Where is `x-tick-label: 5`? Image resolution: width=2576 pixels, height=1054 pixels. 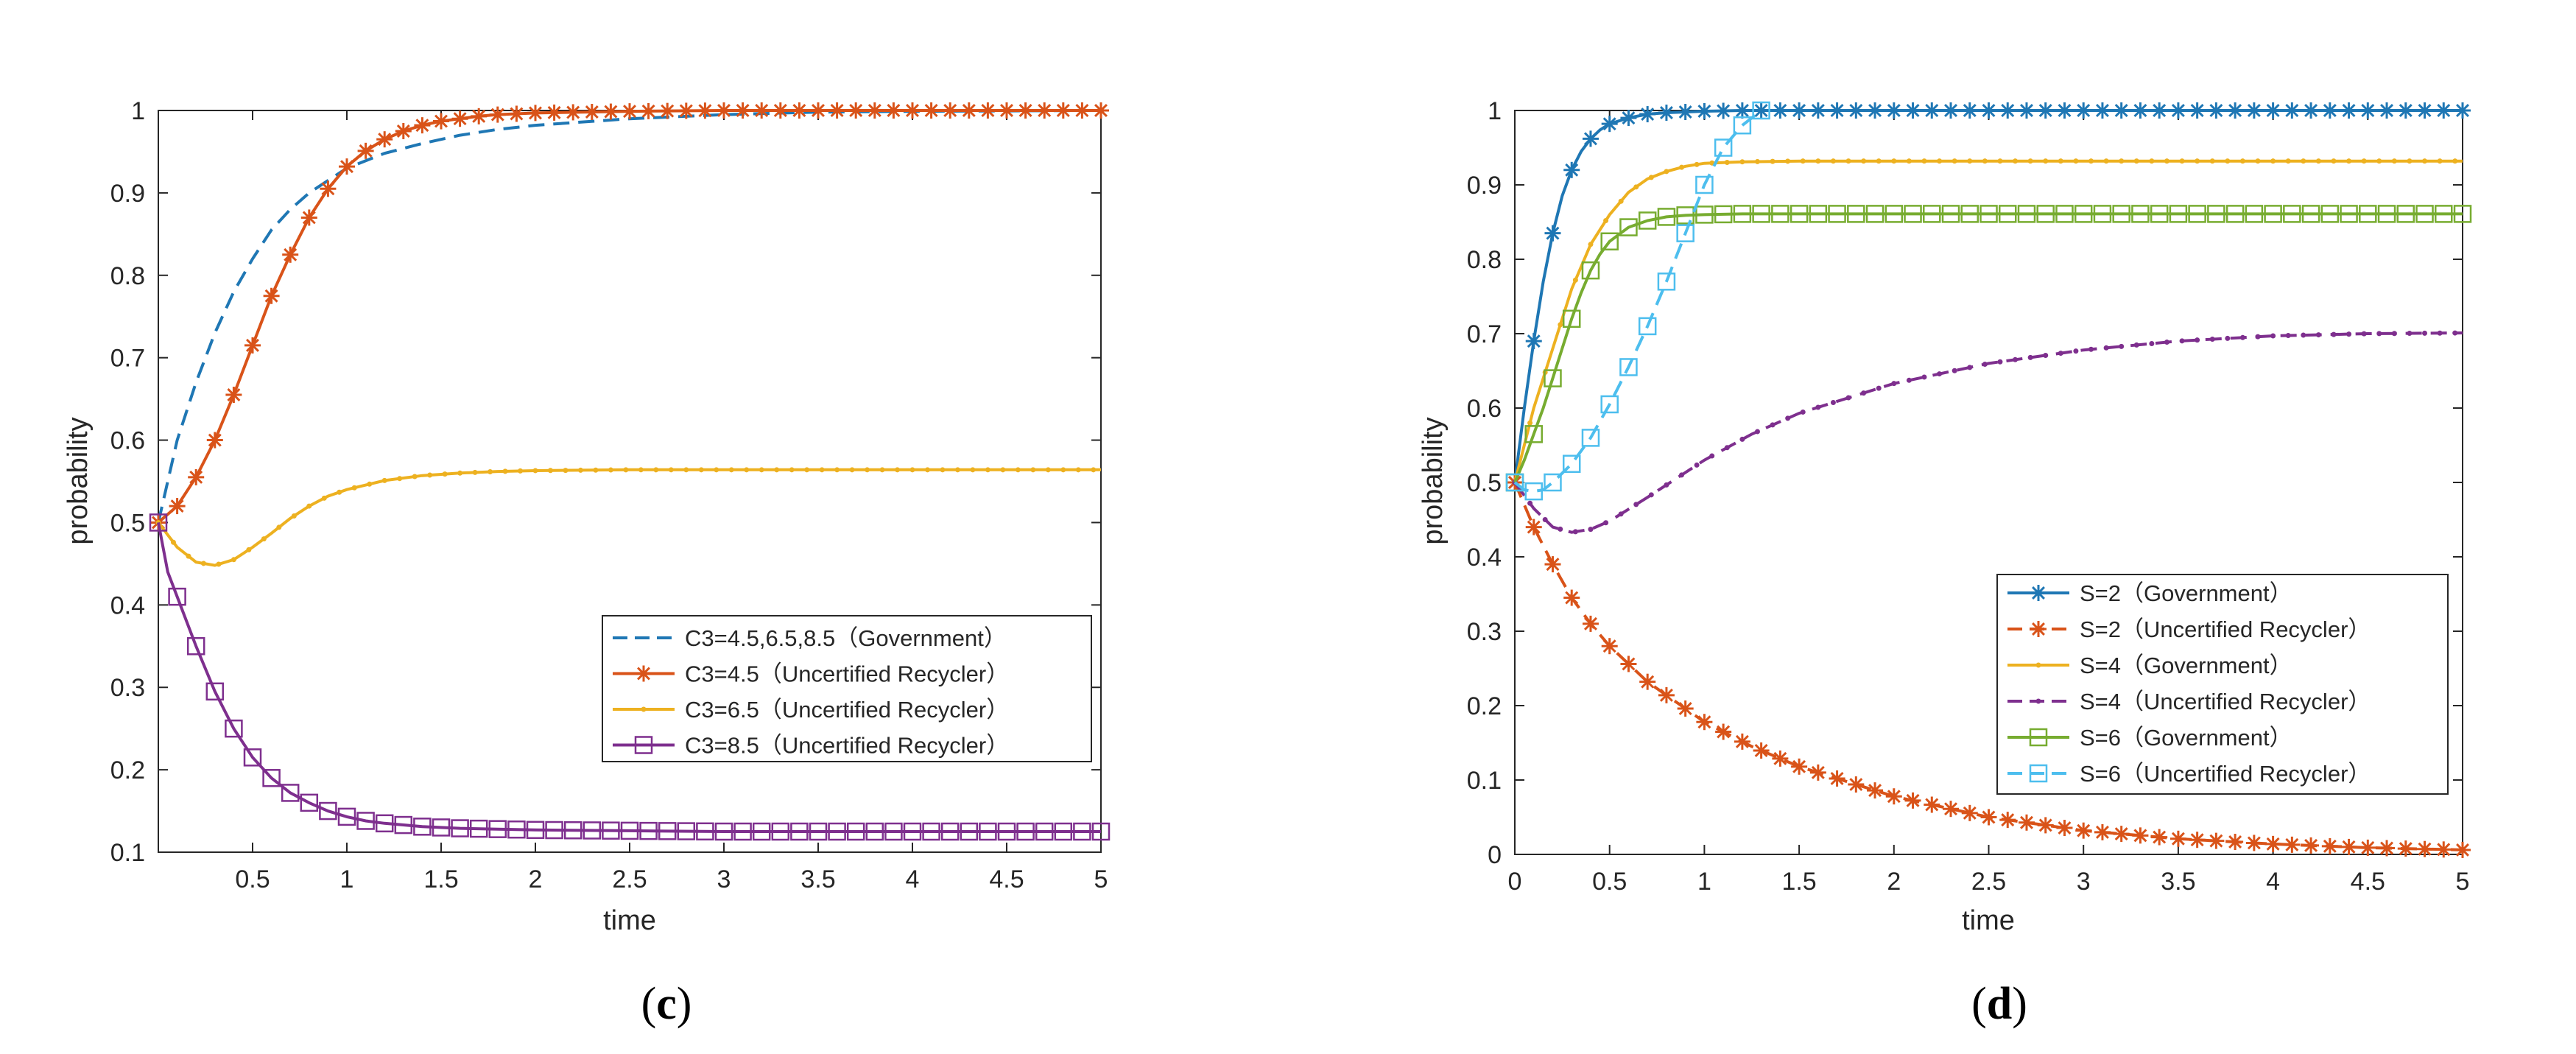 x-tick-label: 5 is located at coordinates (2463, 882).